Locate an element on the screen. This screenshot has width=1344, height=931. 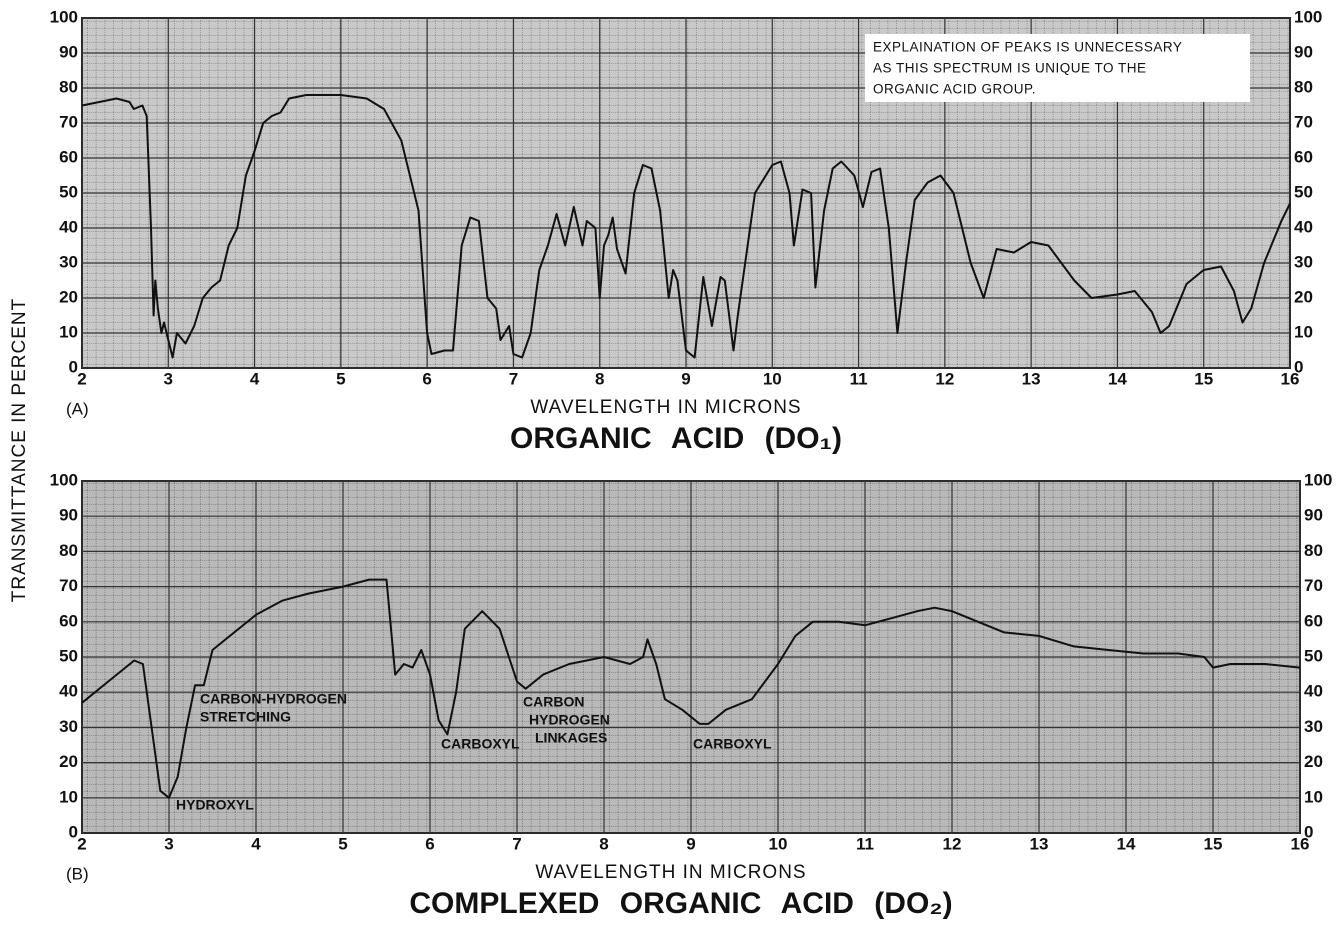
annotation: CARBON is located at coordinates (553, 702).